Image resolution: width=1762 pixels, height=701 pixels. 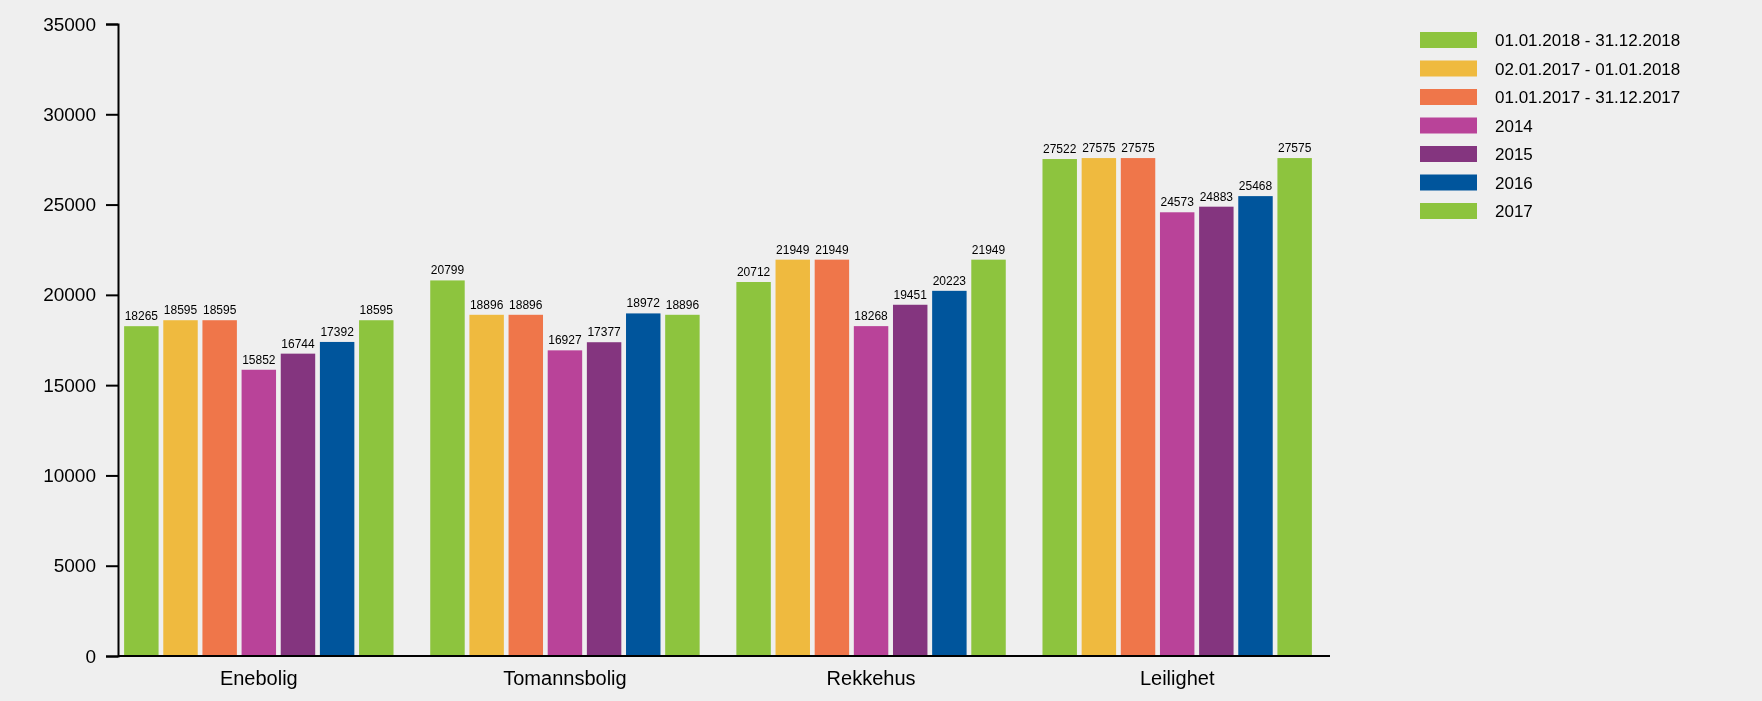 What do you see at coordinates (1177, 678) in the screenshot?
I see `x-tick-label: Leilighet` at bounding box center [1177, 678].